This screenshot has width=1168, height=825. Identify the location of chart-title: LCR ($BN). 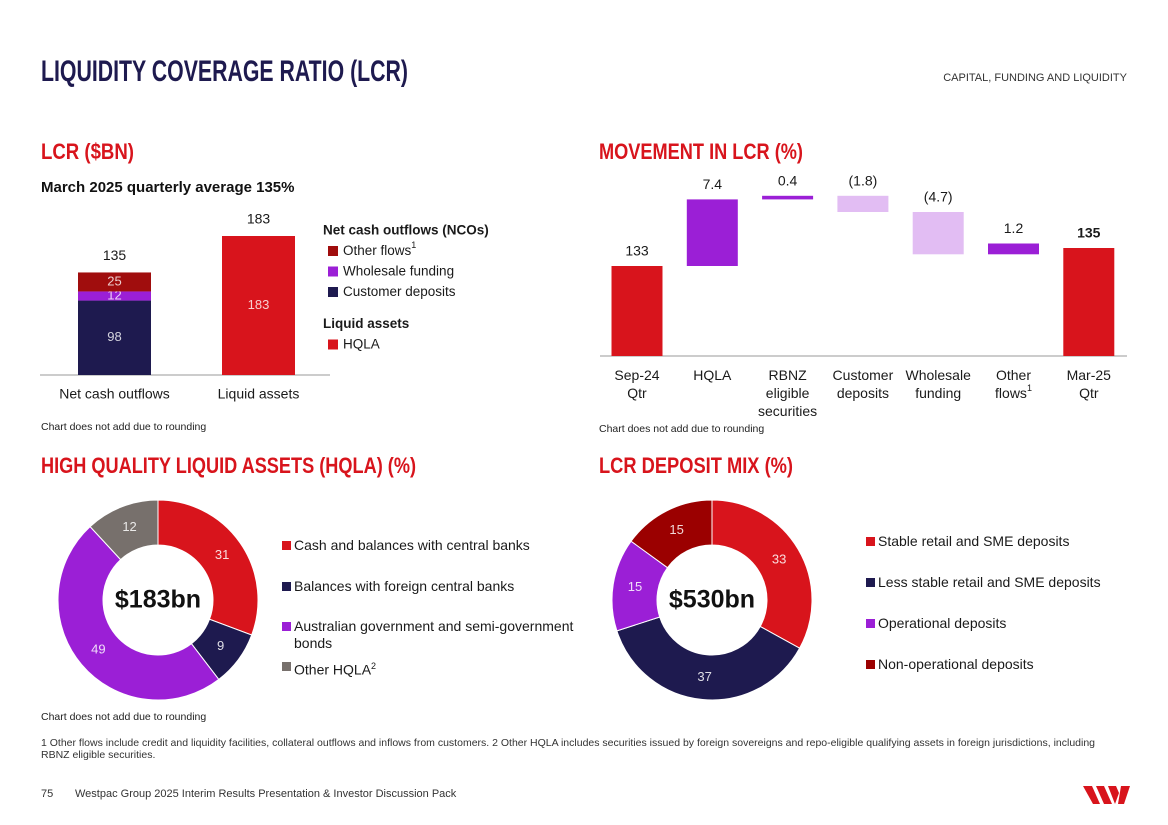
(87, 151).